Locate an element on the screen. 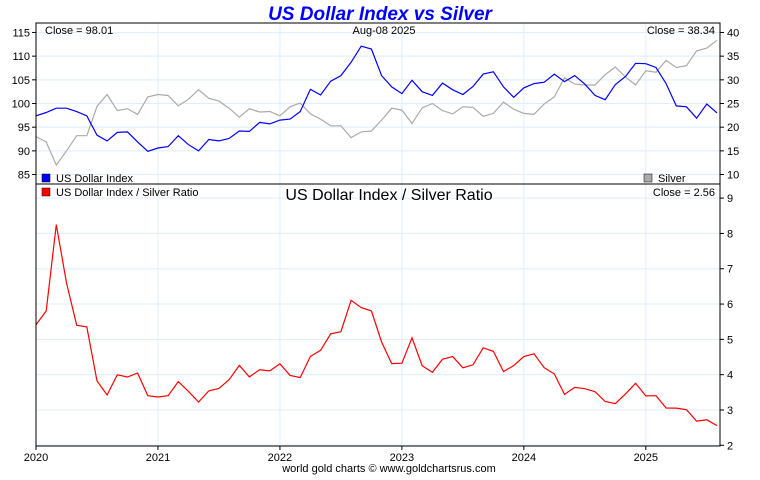 Image resolution: width=760 pixels, height=480 pixels. legend-ratio: US Dollar Index / Silver Ratio is located at coordinates (127, 193).